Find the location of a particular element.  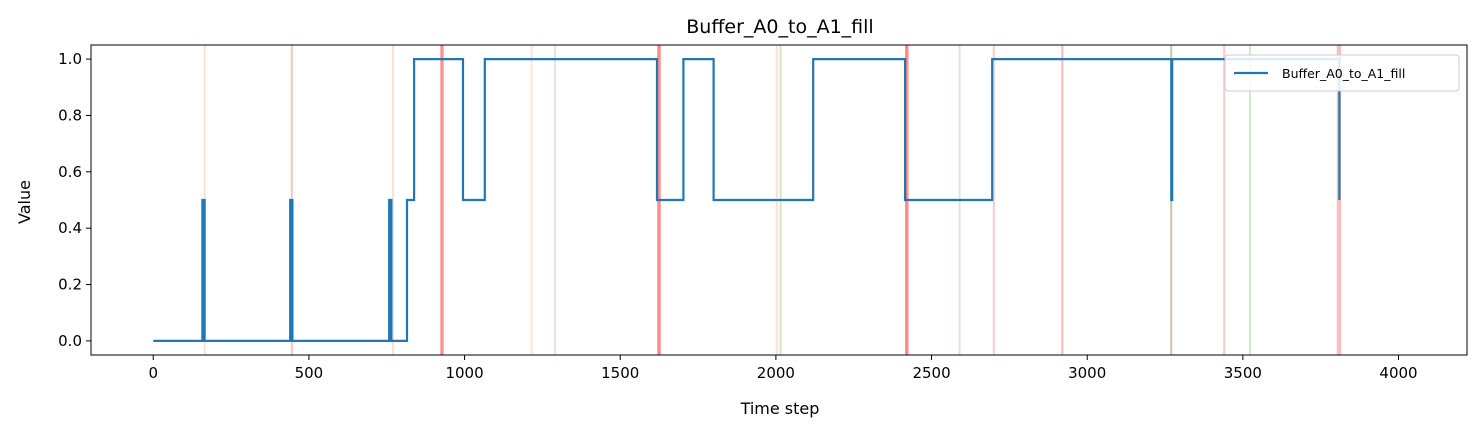

y-tick-label: 0.0 is located at coordinates (70, 341).